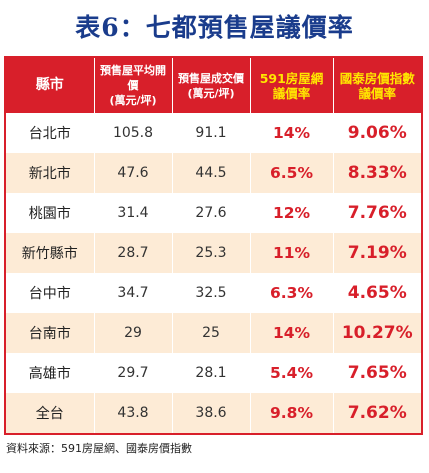  I want to click on cell-591-rate: 12%, so click(291, 213).